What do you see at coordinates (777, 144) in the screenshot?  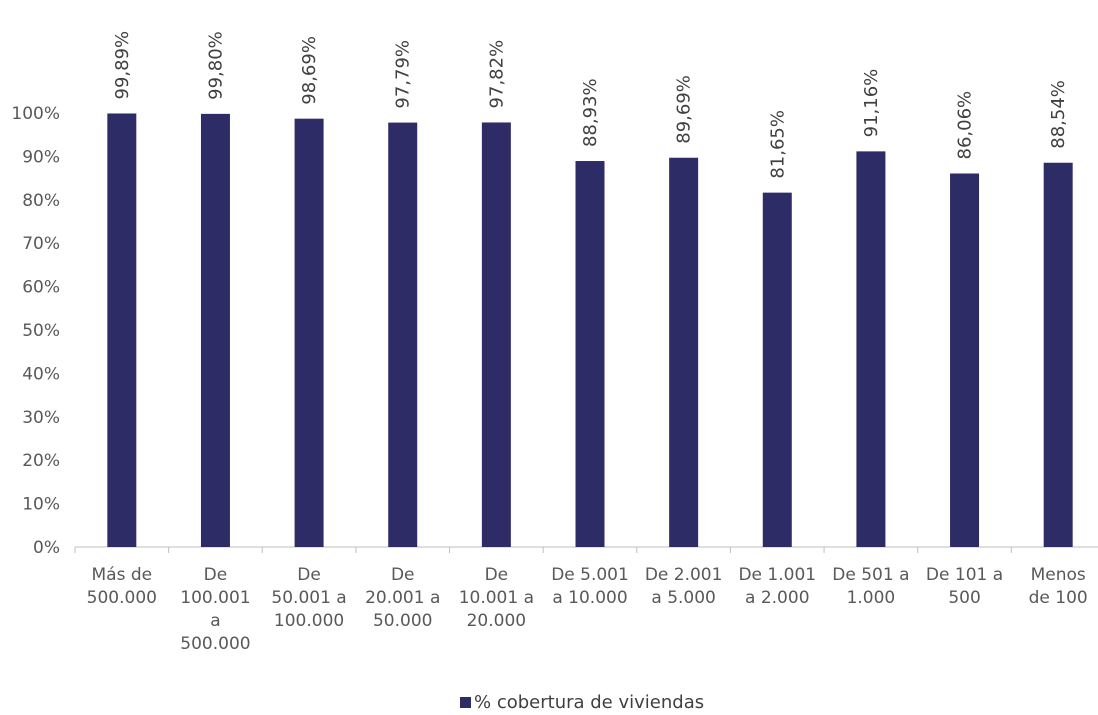 I see `data-label: 81,65%` at bounding box center [777, 144].